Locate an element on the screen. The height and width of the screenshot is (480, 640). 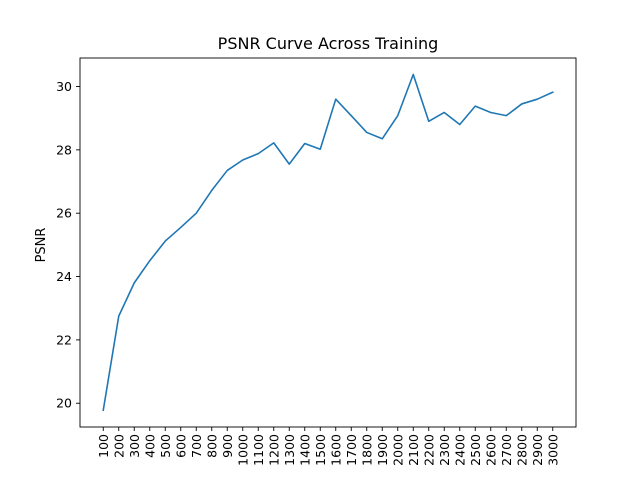
y-axis-label: PSNR is located at coordinates (41, 245).